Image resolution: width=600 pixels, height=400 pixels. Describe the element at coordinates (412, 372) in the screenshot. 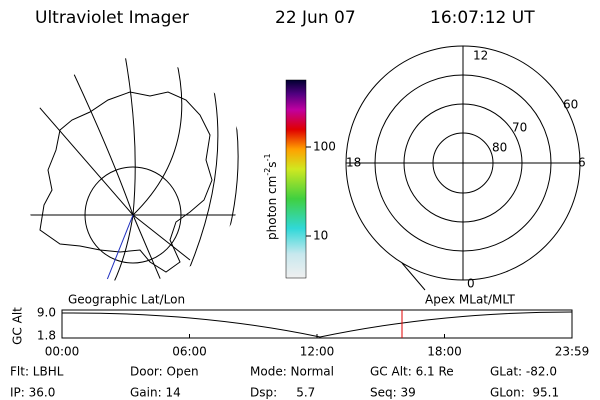

I see `status-field: GC Alt: 6.1 Re` at that location.